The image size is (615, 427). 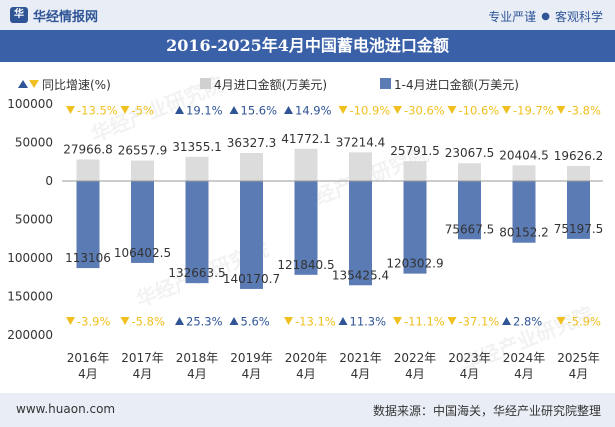 I want to click on slogan-tag: 专业严谨, so click(x=512, y=17).